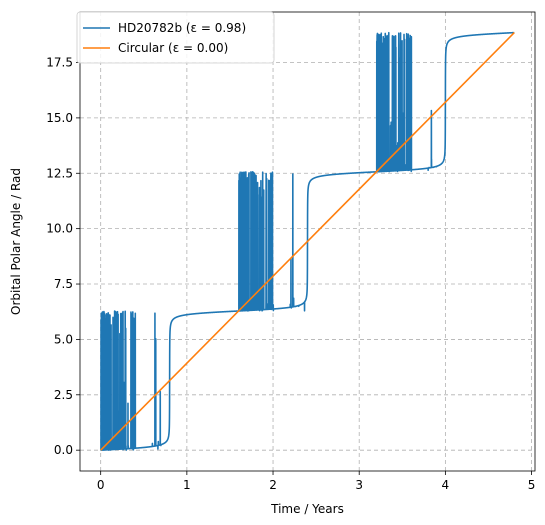  What do you see at coordinates (187, 485) in the screenshot?
I see `x-tick-label: 1` at bounding box center [187, 485].